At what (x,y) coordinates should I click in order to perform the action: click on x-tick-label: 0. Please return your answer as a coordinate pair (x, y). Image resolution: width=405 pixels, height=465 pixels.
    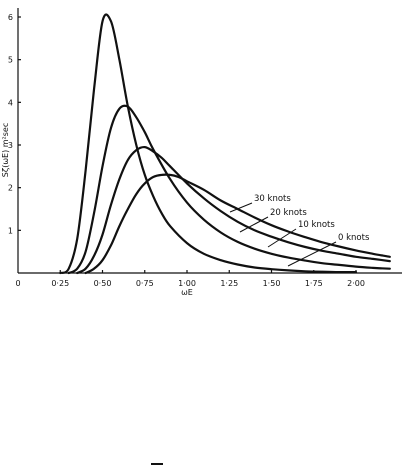
    Looking at the image, I should click on (17, 283).